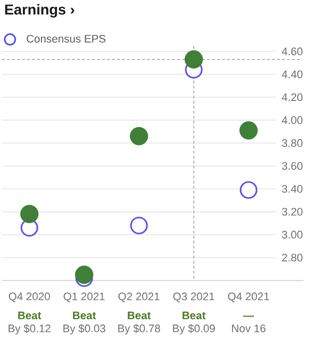  I want to click on chart-title: Earnings ›, so click(39, 11).